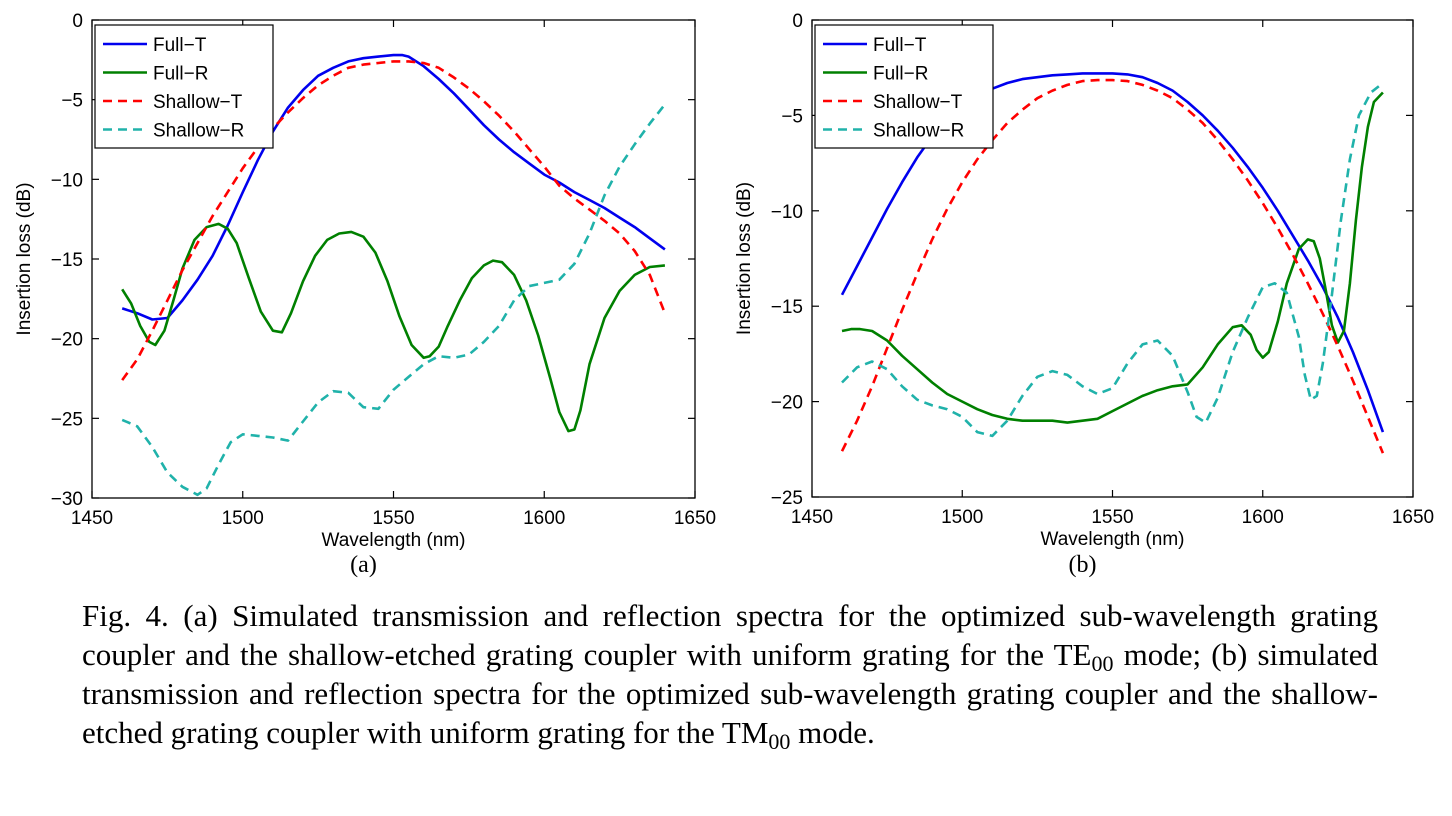  I want to click on chart-a-legend: Full−T Full−R Shallow−T Shallow−R, so click(184, 86).